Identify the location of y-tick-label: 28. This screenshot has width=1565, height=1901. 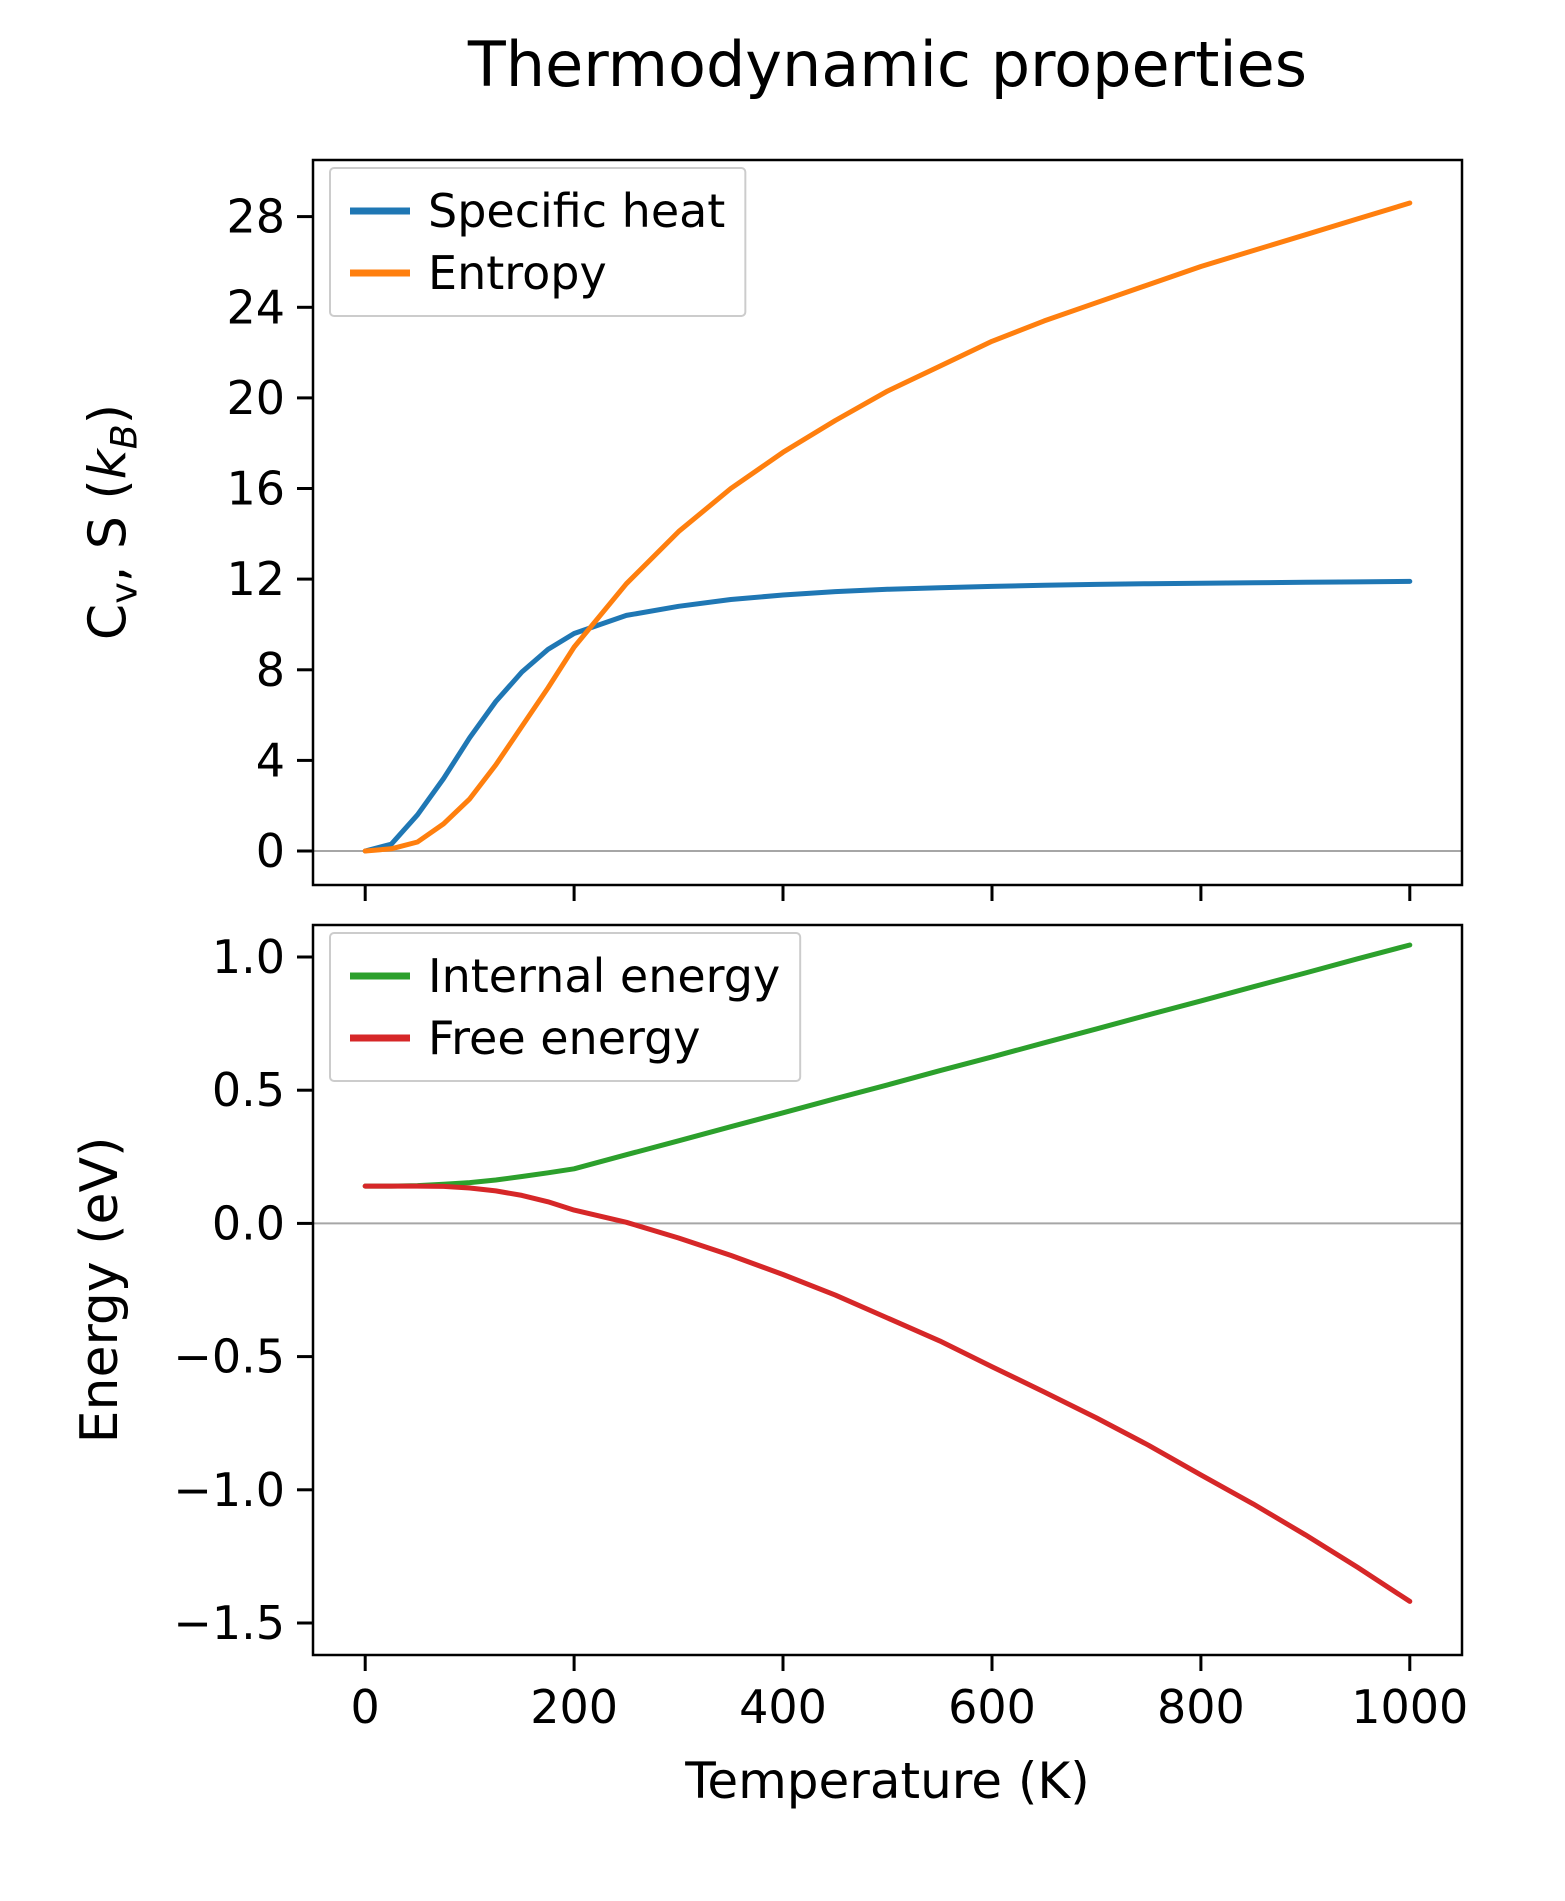
(255, 217).